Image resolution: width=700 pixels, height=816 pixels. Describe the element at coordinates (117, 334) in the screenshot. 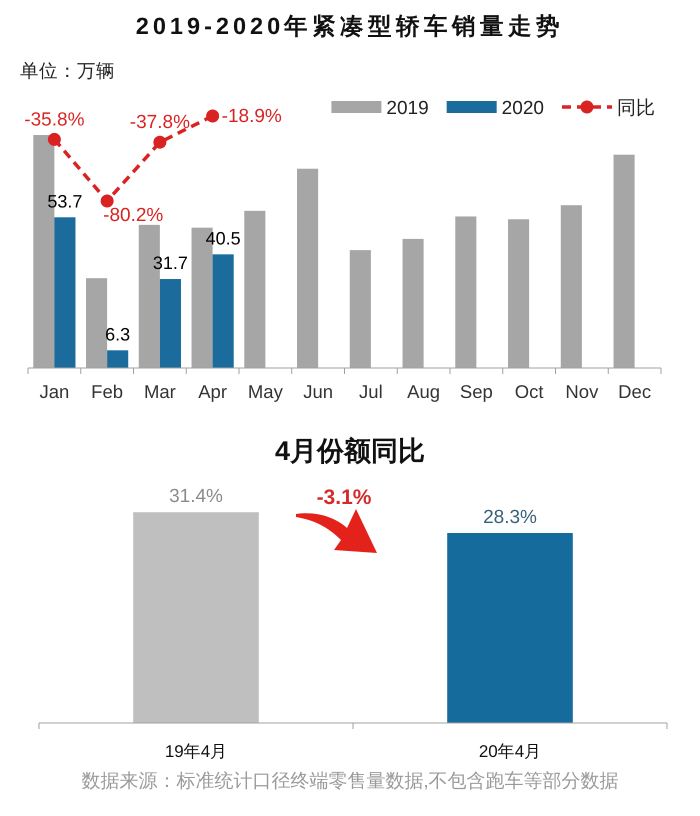

I see `data-label: 6.3` at that location.